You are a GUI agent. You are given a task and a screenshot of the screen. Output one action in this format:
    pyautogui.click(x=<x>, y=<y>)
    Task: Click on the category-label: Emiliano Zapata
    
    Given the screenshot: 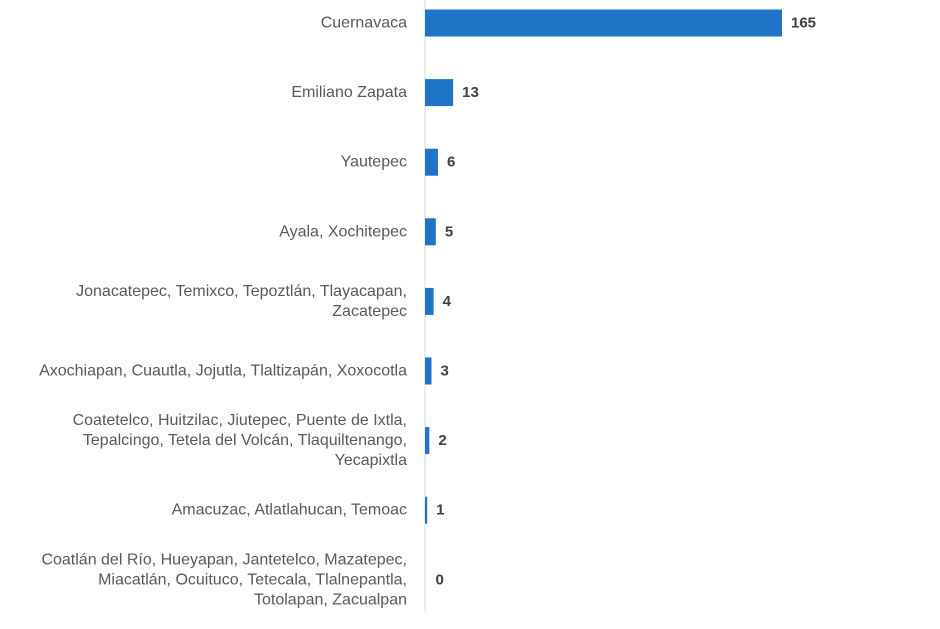 What is the action you would take?
    pyautogui.click(x=349, y=92)
    